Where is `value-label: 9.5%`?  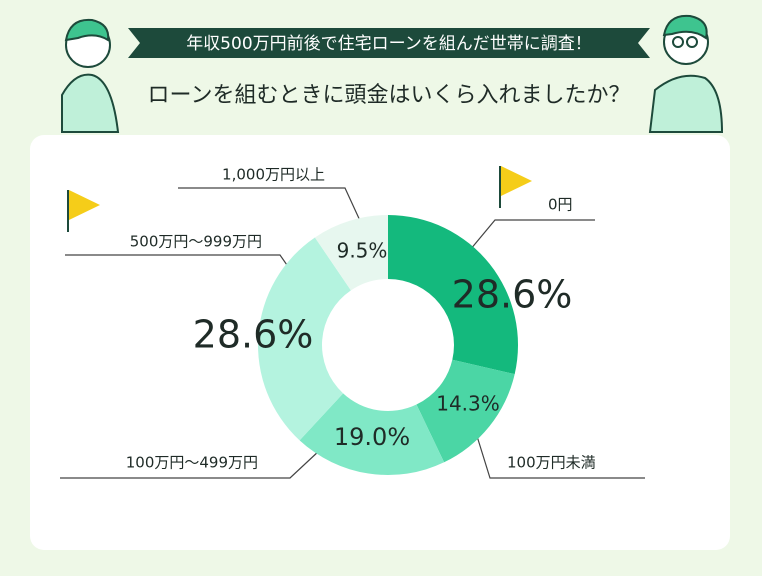 value-label: 9.5% is located at coordinates (362, 251).